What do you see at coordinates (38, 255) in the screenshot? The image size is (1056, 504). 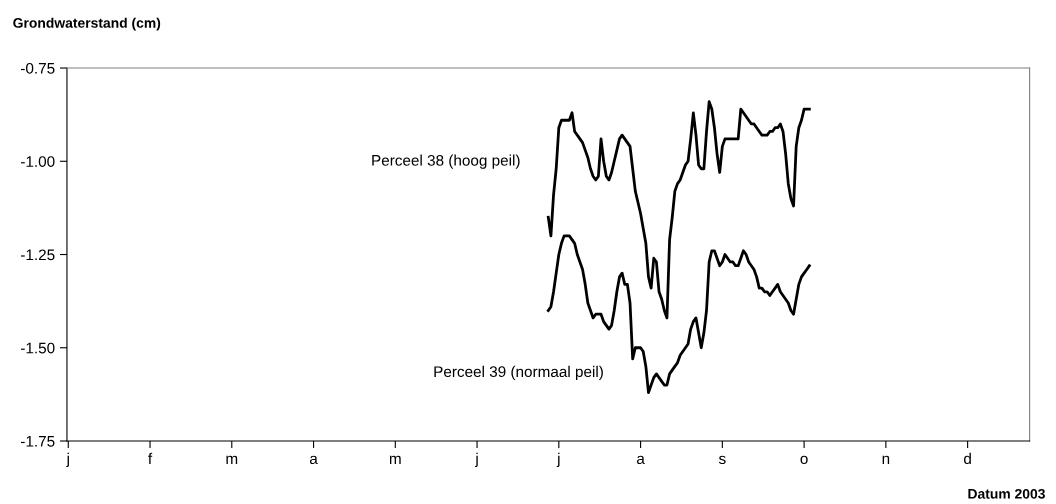 I see `y-tick-label: -1.25` at bounding box center [38, 255].